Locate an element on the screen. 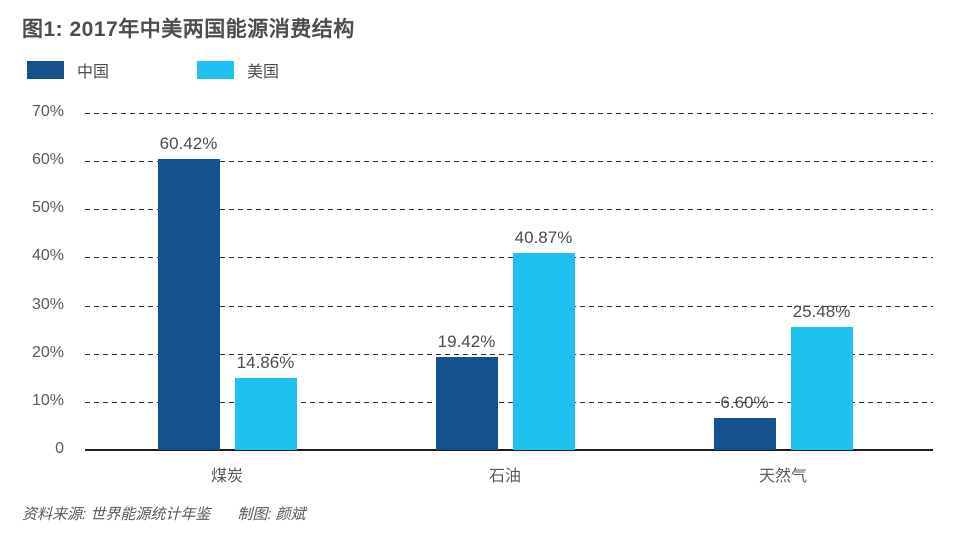  legend-item-china: 中国 is located at coordinates (68, 70).